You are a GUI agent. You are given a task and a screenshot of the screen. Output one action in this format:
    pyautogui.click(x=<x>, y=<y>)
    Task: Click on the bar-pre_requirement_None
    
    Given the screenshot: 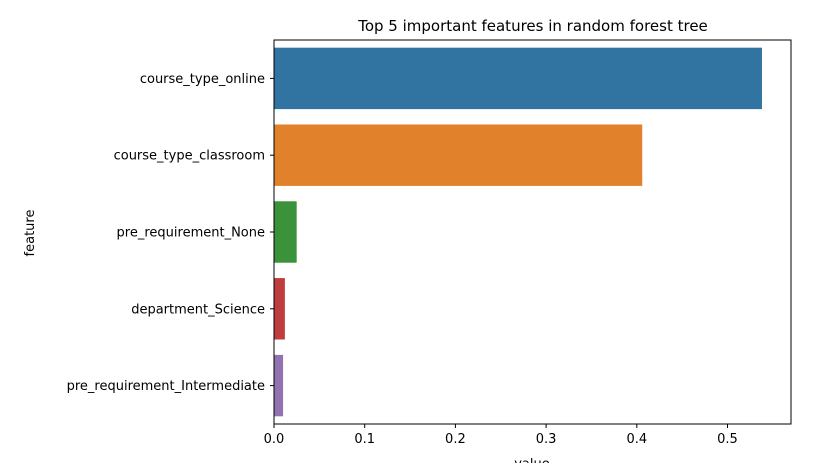 What is the action you would take?
    pyautogui.click(x=285, y=232)
    